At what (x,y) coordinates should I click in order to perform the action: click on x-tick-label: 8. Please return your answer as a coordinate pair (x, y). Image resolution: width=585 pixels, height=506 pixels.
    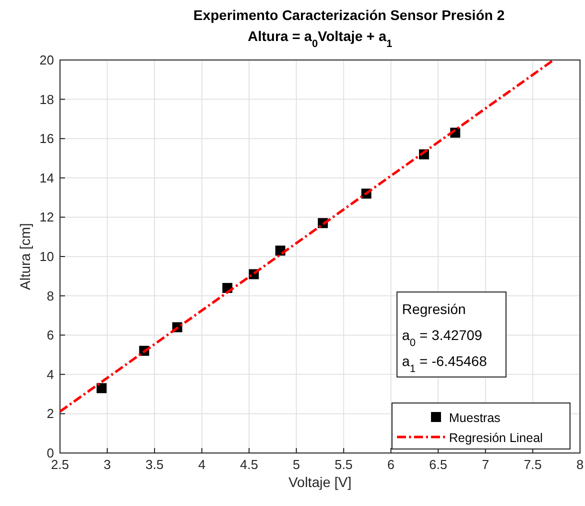
    Looking at the image, I should click on (580, 464).